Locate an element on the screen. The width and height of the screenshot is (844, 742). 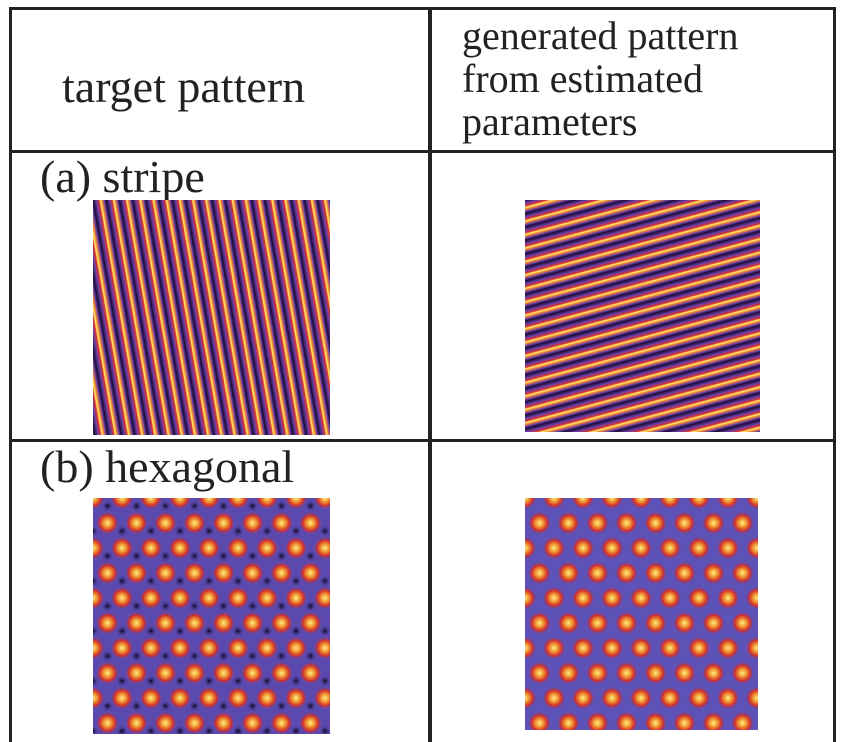
row-label: (a) stripe is located at coordinates (122, 176).